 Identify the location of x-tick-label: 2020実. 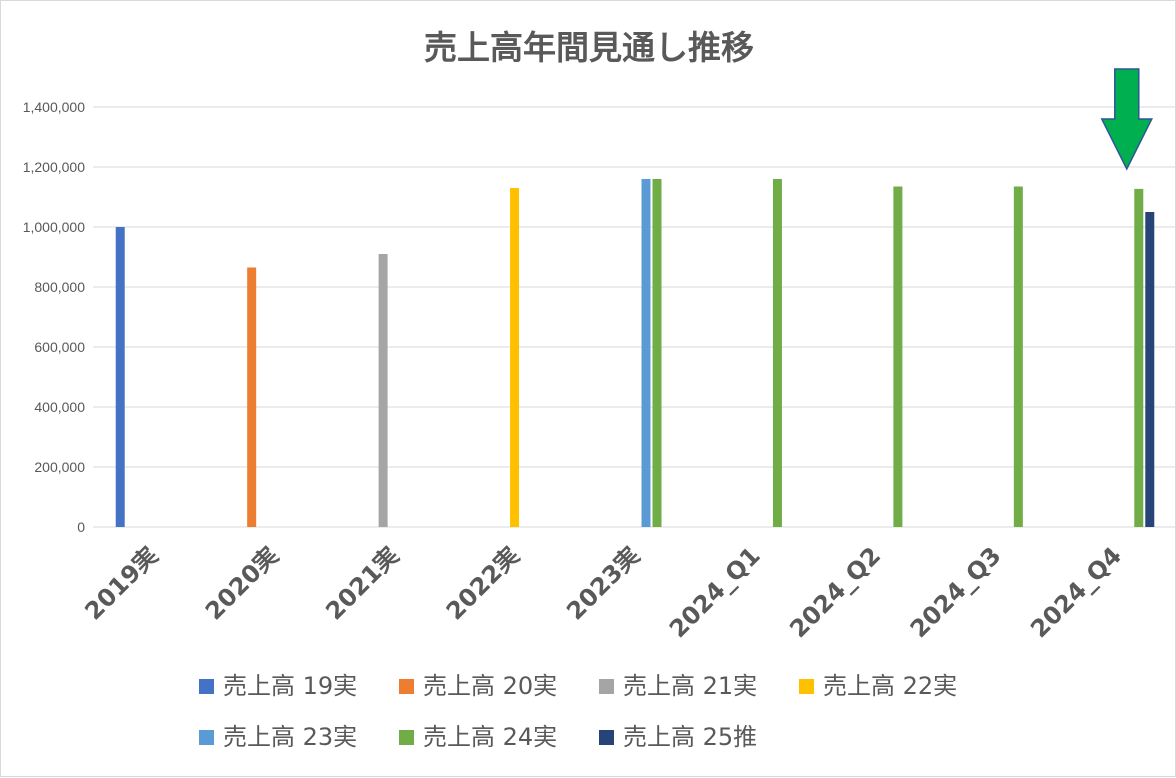
(242, 583).